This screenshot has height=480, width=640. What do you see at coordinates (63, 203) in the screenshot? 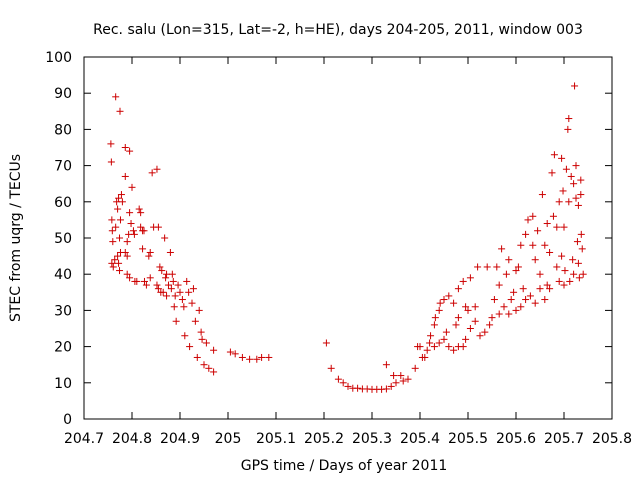
I see `y-tick-label: 60` at bounding box center [63, 203].